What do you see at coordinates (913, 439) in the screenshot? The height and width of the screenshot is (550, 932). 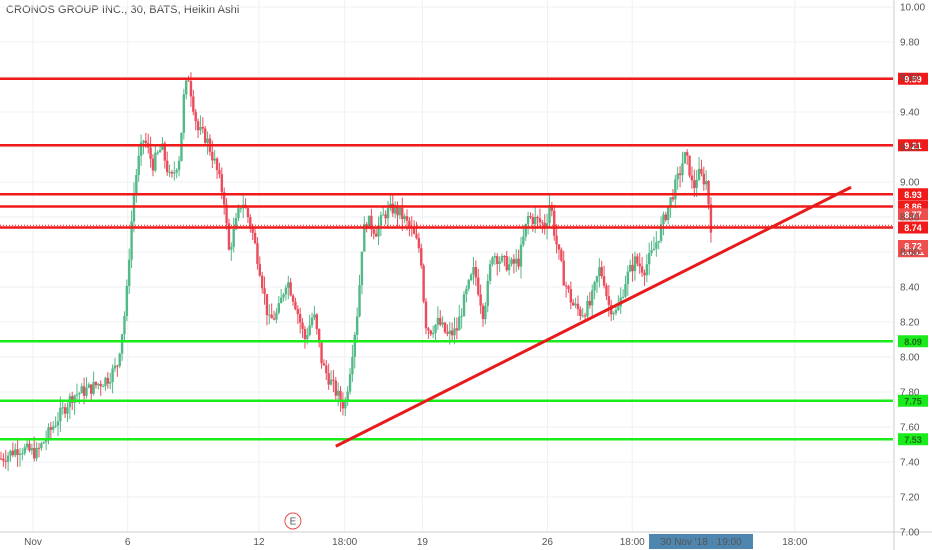 I see `support-price-tag` at bounding box center [913, 439].